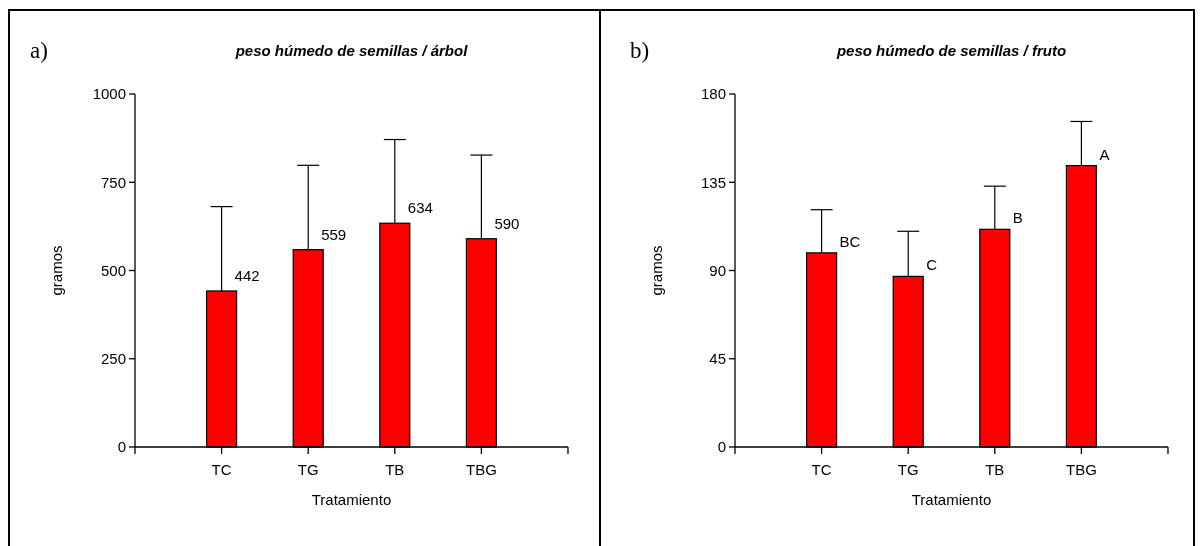 This screenshot has width=1204, height=546. What do you see at coordinates (717, 358) in the screenshot?
I see `y-tick-label: 45` at bounding box center [717, 358].